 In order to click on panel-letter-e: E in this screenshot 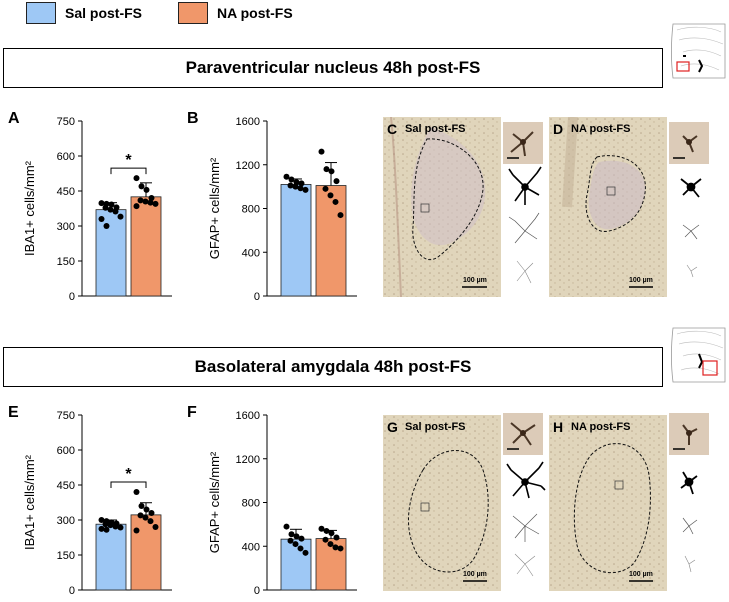, I will do `click(13, 412)`.